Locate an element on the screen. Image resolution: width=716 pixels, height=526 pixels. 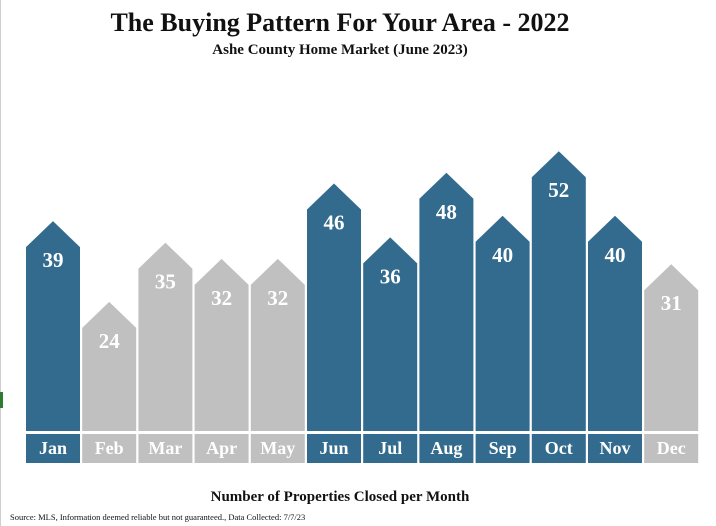
tick-label-aug: Aug is located at coordinates (446, 448).